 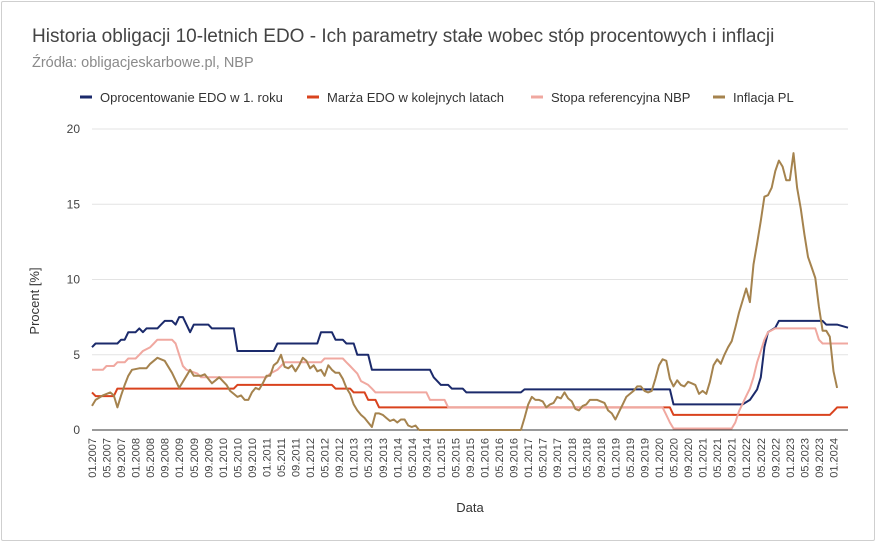 What do you see at coordinates (369, 458) in the screenshot?
I see `x-tick-label: 05.2013` at bounding box center [369, 458].